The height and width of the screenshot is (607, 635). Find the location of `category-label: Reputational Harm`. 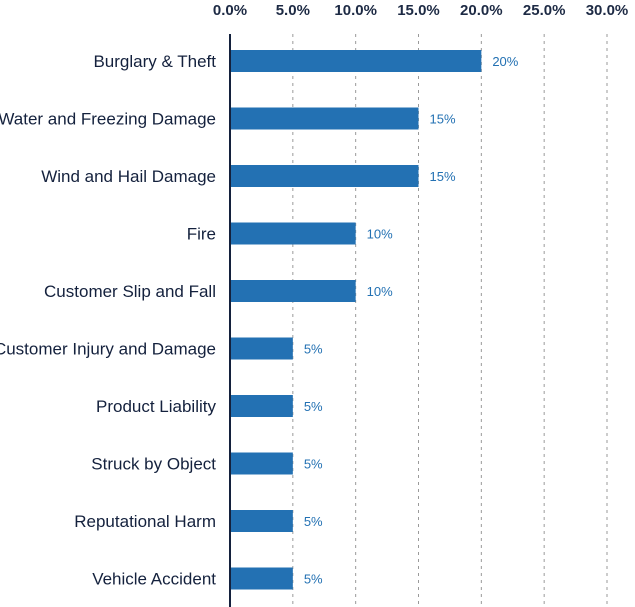

category-label: Reputational Harm is located at coordinates (145, 521).